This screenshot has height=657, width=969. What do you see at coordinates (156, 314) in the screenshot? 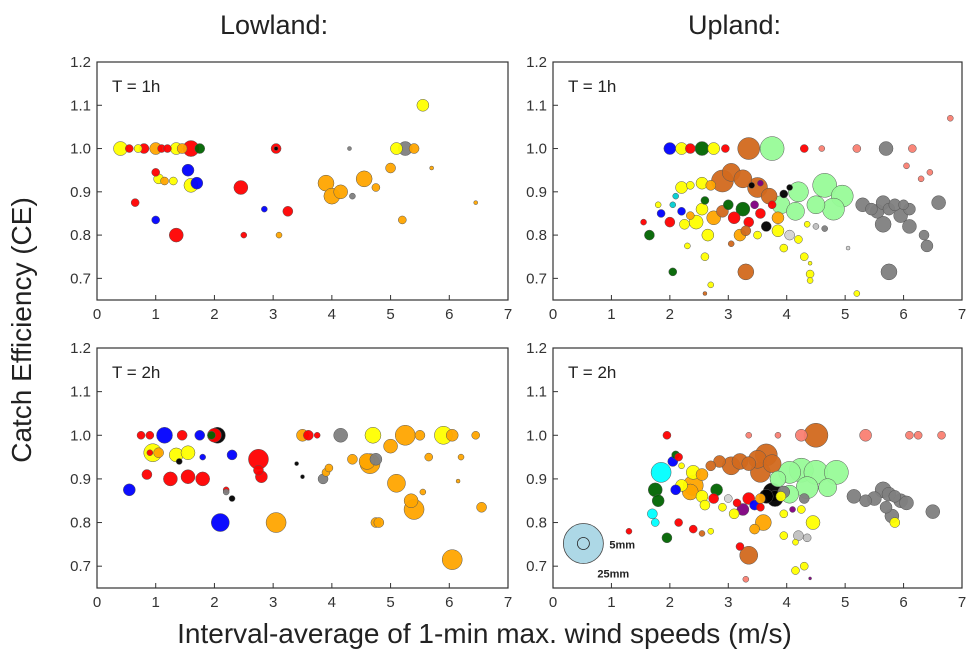
I see `x-tick-label: 1` at bounding box center [156, 314].